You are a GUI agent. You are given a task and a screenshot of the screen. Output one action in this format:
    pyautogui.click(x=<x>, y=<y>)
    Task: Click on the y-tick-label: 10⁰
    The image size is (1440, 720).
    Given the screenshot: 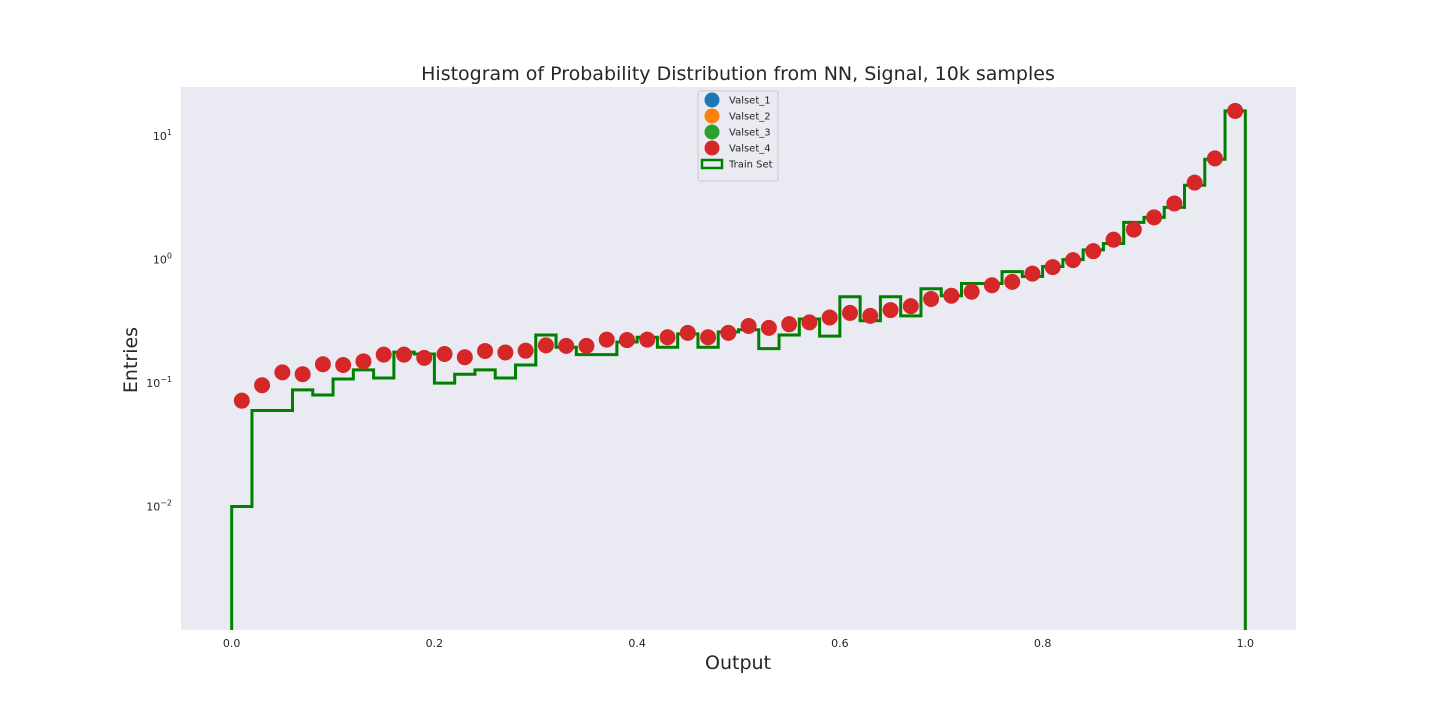 What is the action you would take?
    pyautogui.click(x=162, y=259)
    